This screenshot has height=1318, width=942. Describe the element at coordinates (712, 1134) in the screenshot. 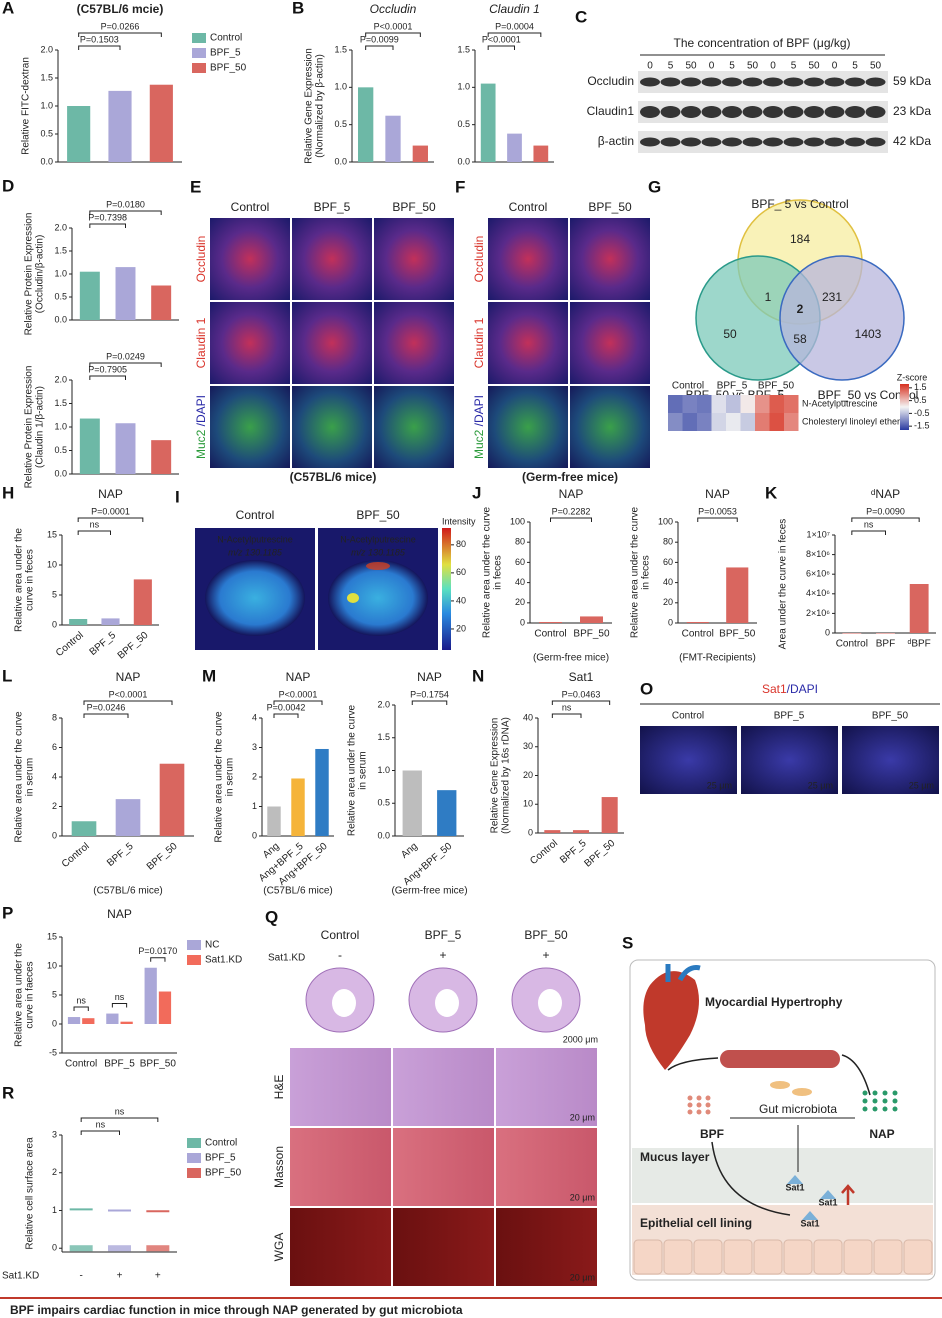

I see `bpf-label: BPF` at that location.